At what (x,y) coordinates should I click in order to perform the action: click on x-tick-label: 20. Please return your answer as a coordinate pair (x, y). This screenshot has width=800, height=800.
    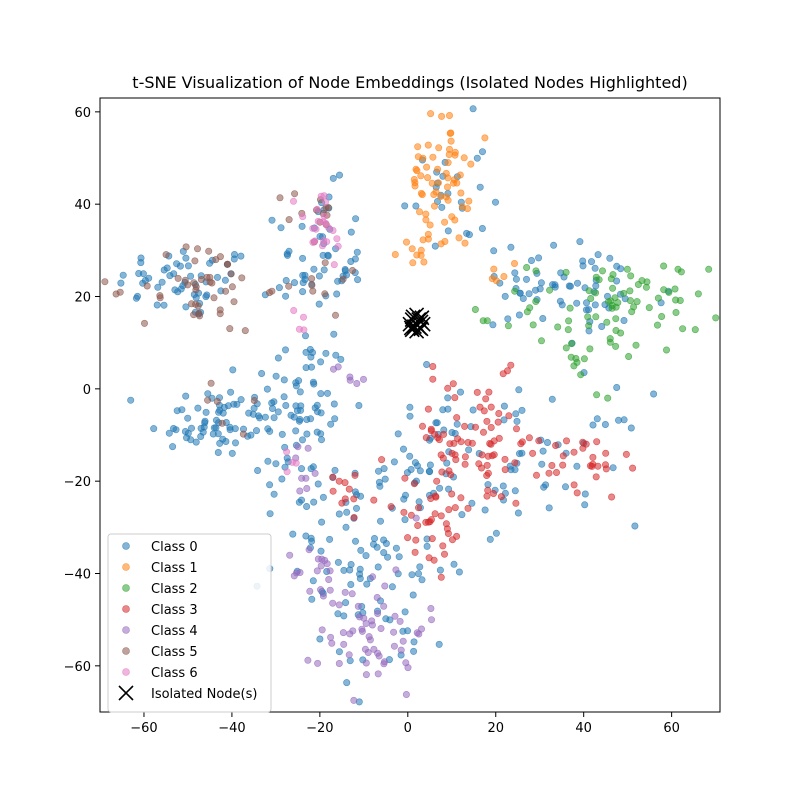
    Looking at the image, I should click on (495, 728).